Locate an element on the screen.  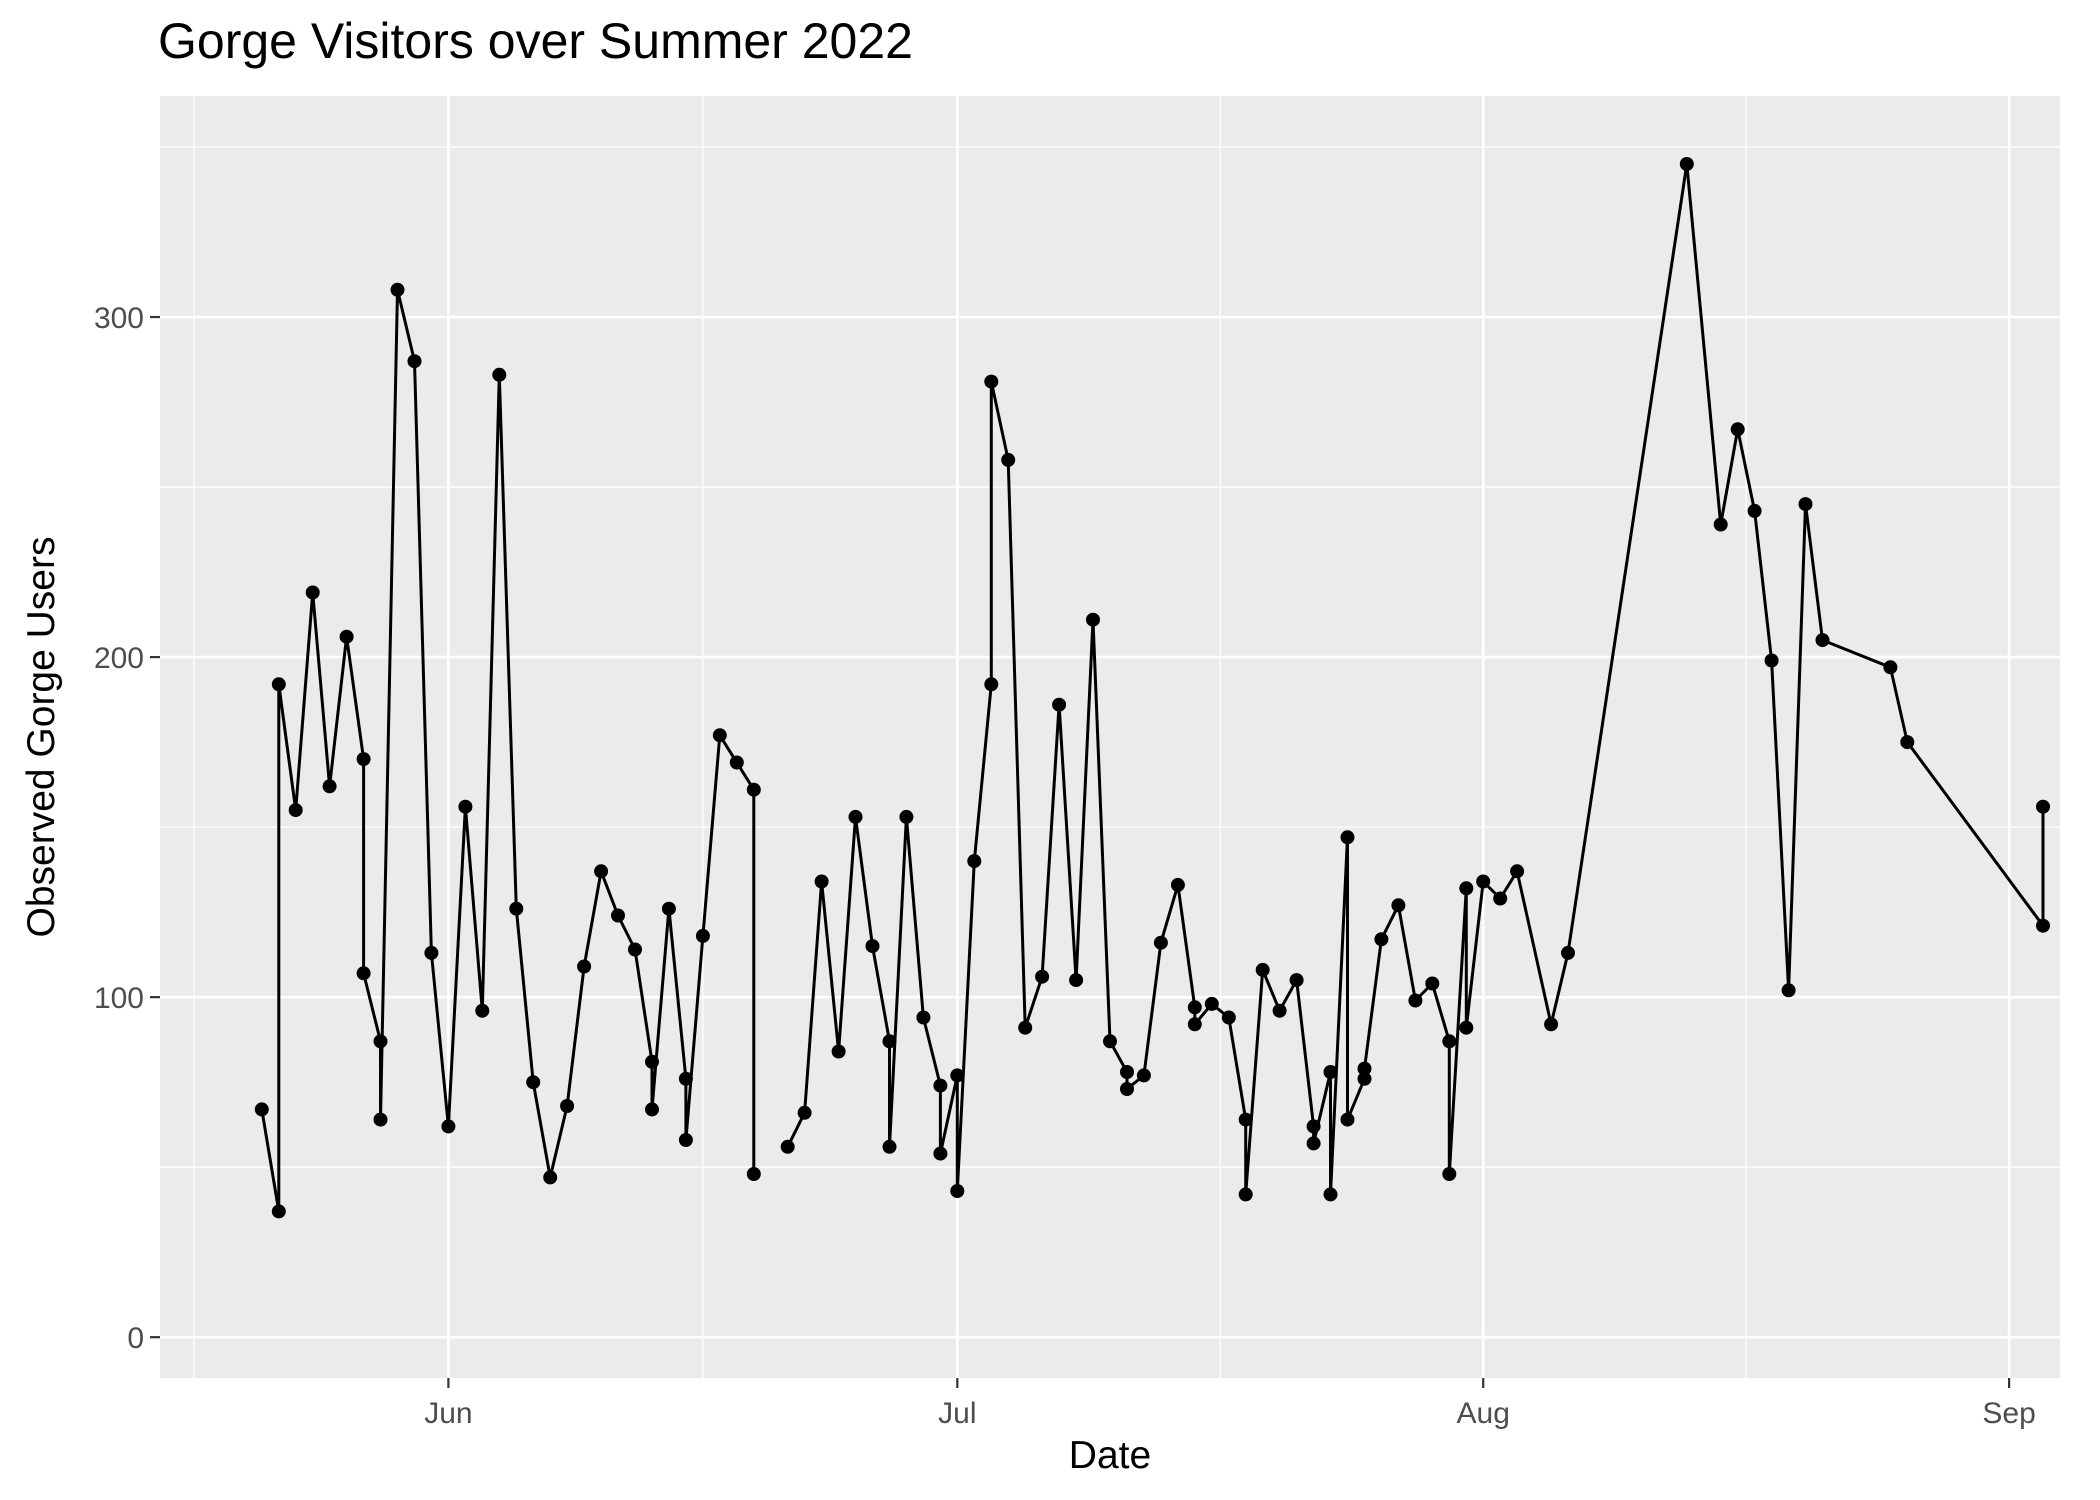
y-axis-title: Observed Gorge Users is located at coordinates (41, 737).